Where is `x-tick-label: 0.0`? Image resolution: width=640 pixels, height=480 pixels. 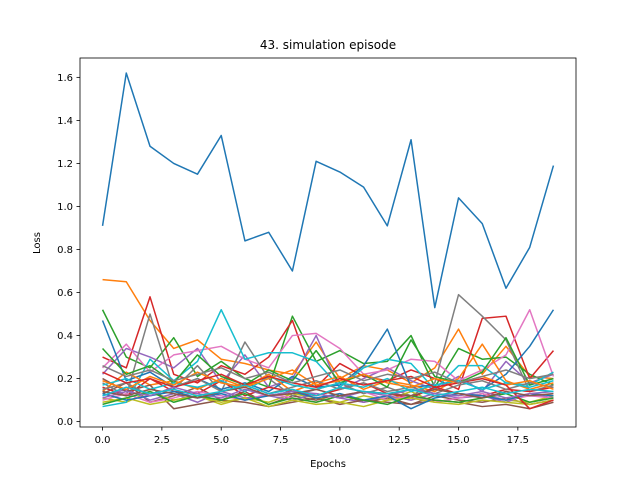 x-tick-label: 0.0 is located at coordinates (103, 440).